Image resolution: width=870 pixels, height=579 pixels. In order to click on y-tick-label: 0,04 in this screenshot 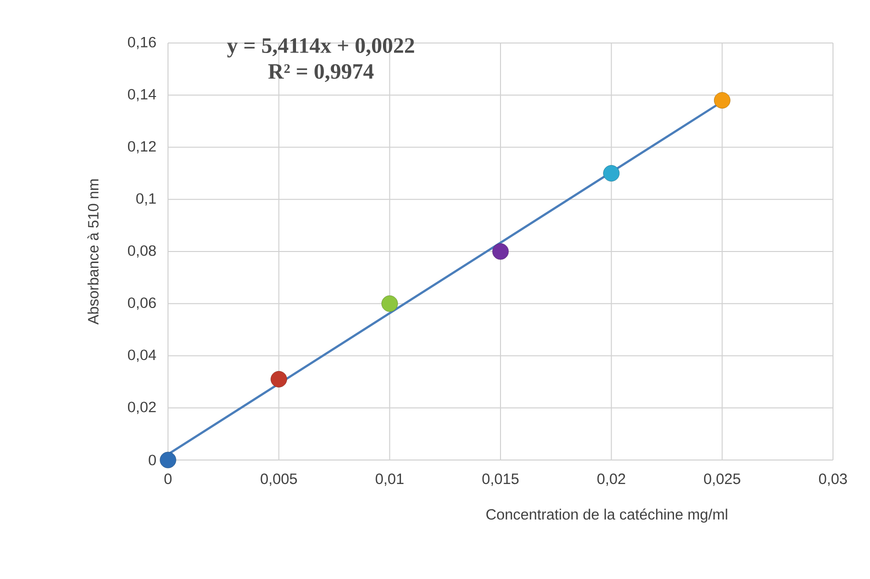, I will do `click(142, 356)`.